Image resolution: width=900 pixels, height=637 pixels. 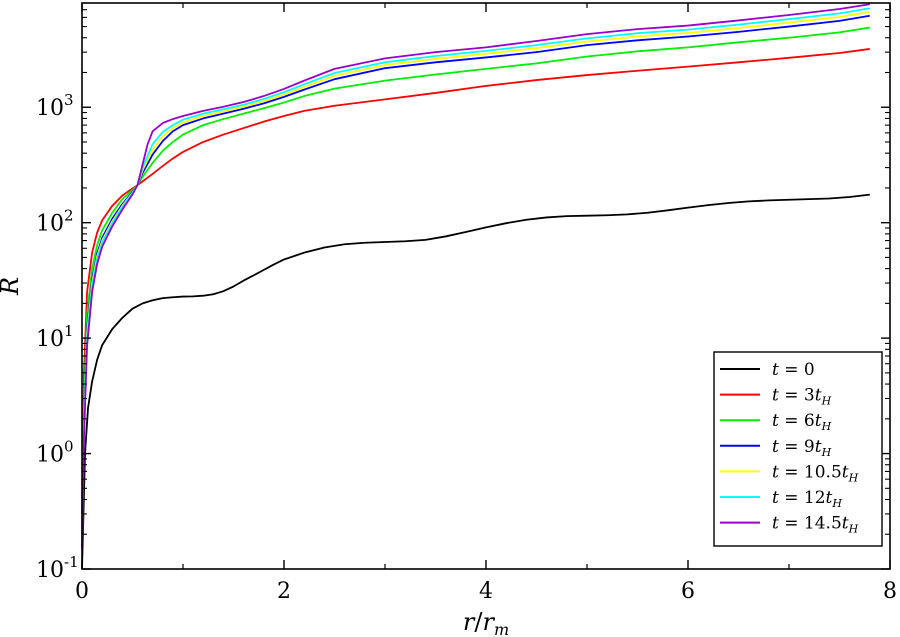 What do you see at coordinates (12, 286) in the screenshot?
I see `y-axis-label: R` at bounding box center [12, 286].